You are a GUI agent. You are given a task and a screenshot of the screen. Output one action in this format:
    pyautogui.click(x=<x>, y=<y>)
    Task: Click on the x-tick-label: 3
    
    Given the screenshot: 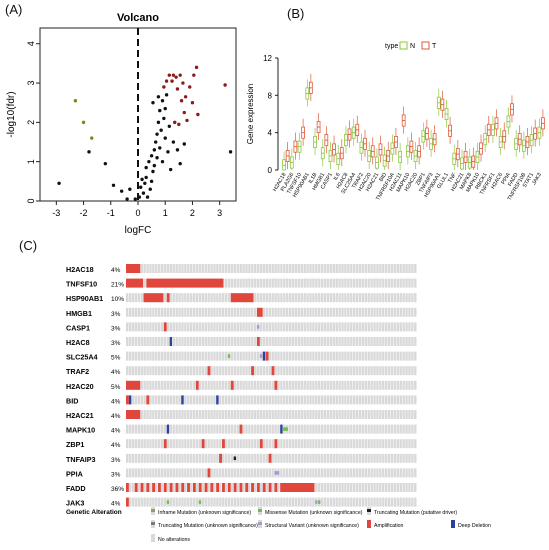 What is the action you would take?
    pyautogui.click(x=219, y=213)
    